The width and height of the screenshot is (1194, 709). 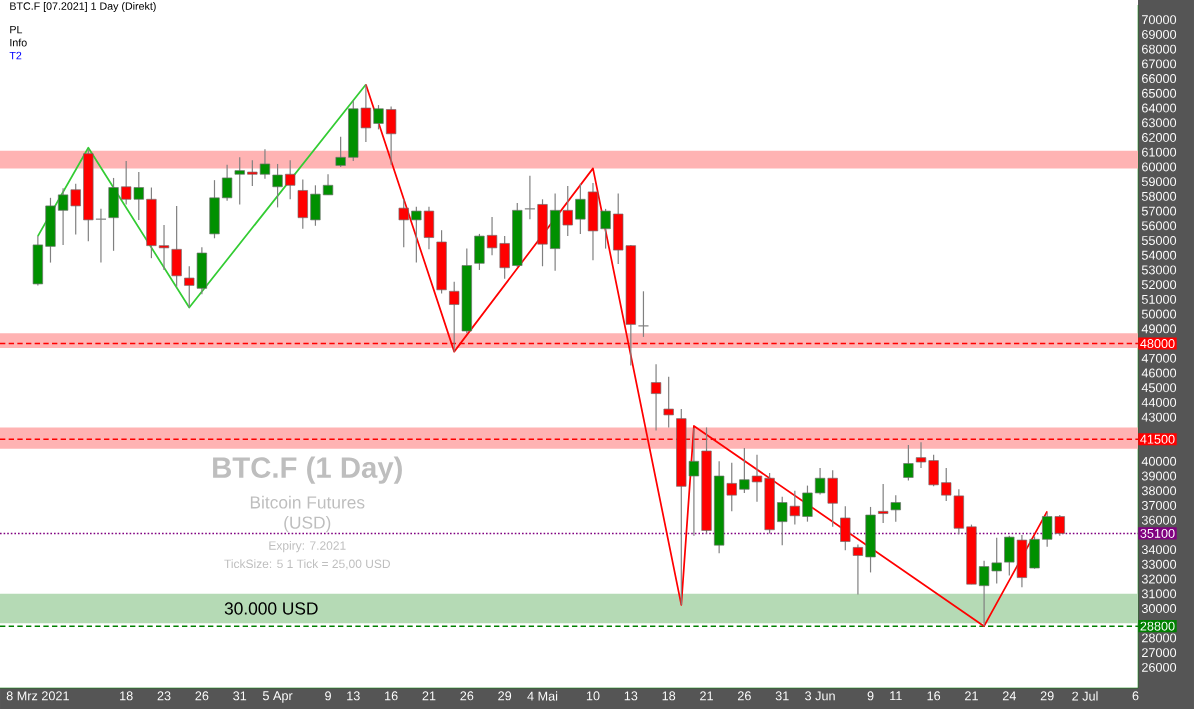 What do you see at coordinates (1159, 152) in the screenshot?
I see `y-tick-label: 61000` at bounding box center [1159, 152].